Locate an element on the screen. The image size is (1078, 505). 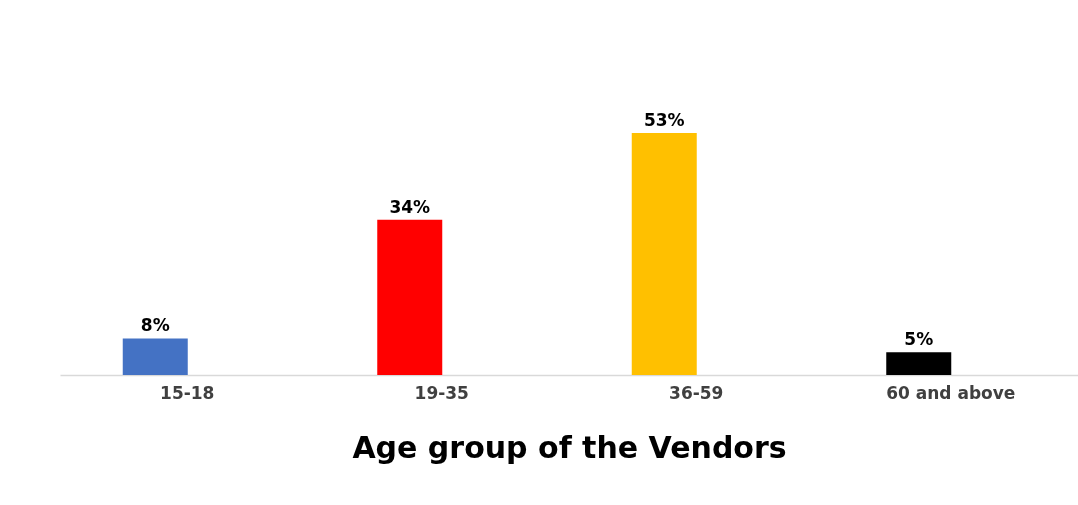
data-label: 34% is located at coordinates (410, 206).